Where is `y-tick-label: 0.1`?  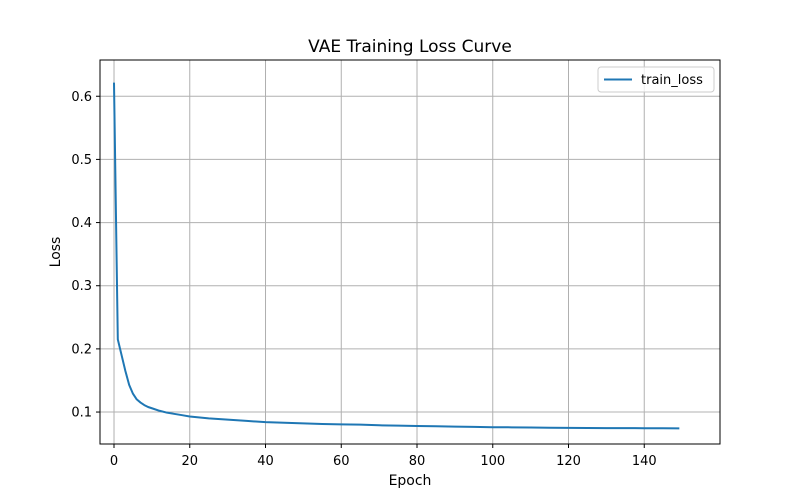
y-tick-label: 0.1 is located at coordinates (81, 413).